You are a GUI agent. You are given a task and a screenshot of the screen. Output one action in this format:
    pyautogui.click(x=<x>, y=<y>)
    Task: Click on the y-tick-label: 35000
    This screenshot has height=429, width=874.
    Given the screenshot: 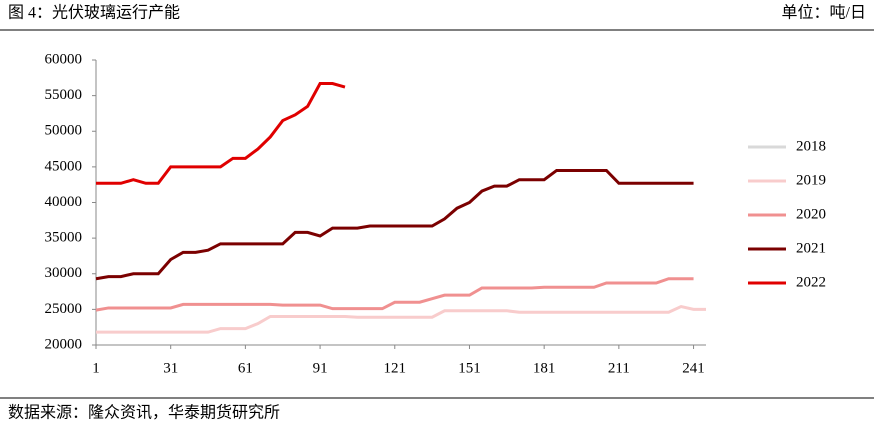 What is the action you would take?
    pyautogui.click(x=64, y=238)
    